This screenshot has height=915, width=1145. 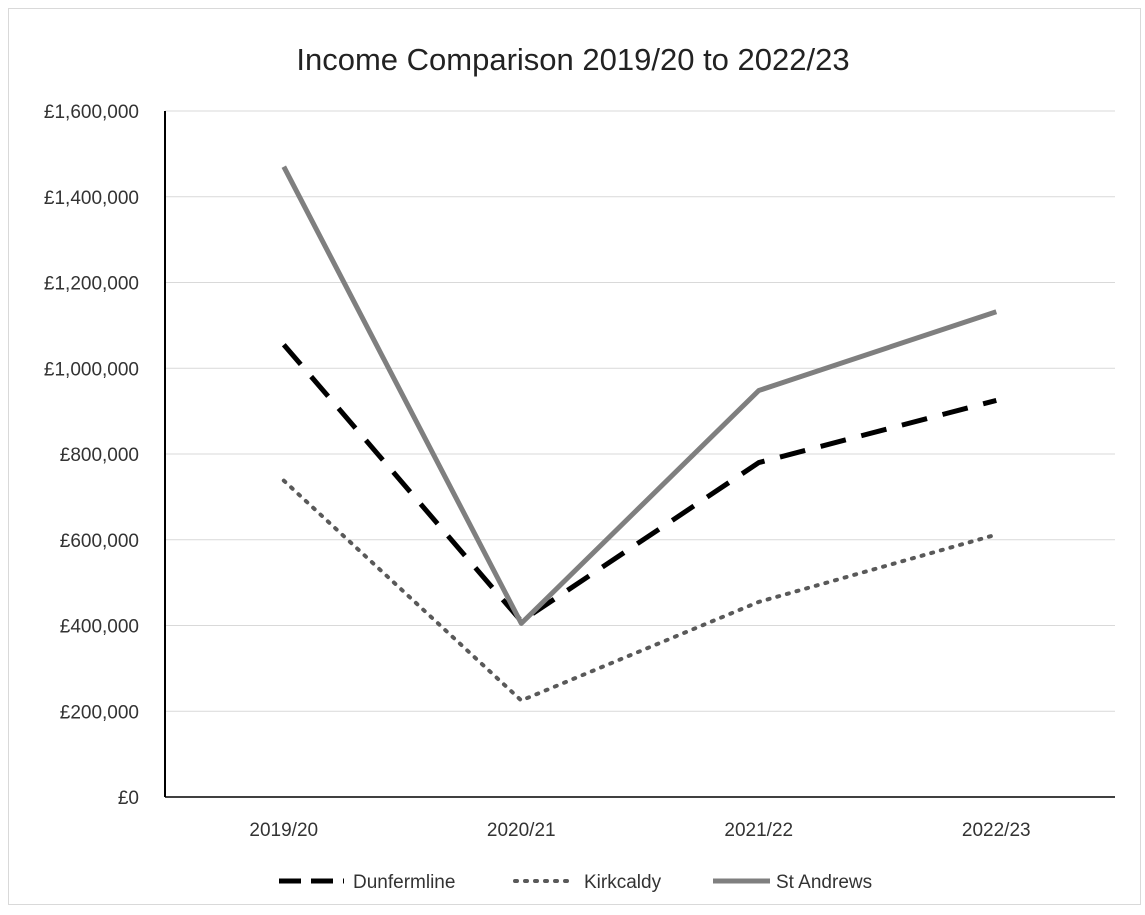 What do you see at coordinates (404, 882) in the screenshot?
I see `legend-label-dunfermline: Dunfermline` at bounding box center [404, 882].